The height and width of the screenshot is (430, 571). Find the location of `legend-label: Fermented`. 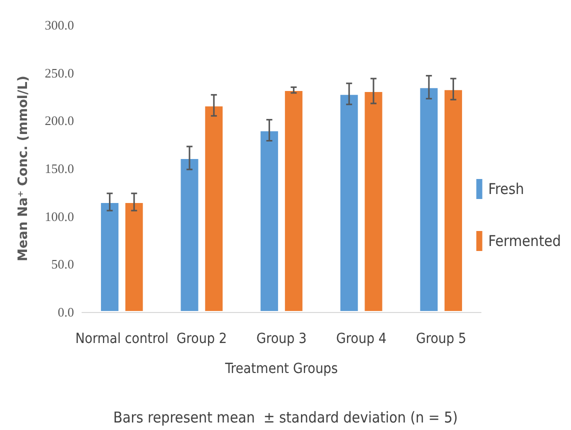

legend-label: Fermented is located at coordinates (525, 241).